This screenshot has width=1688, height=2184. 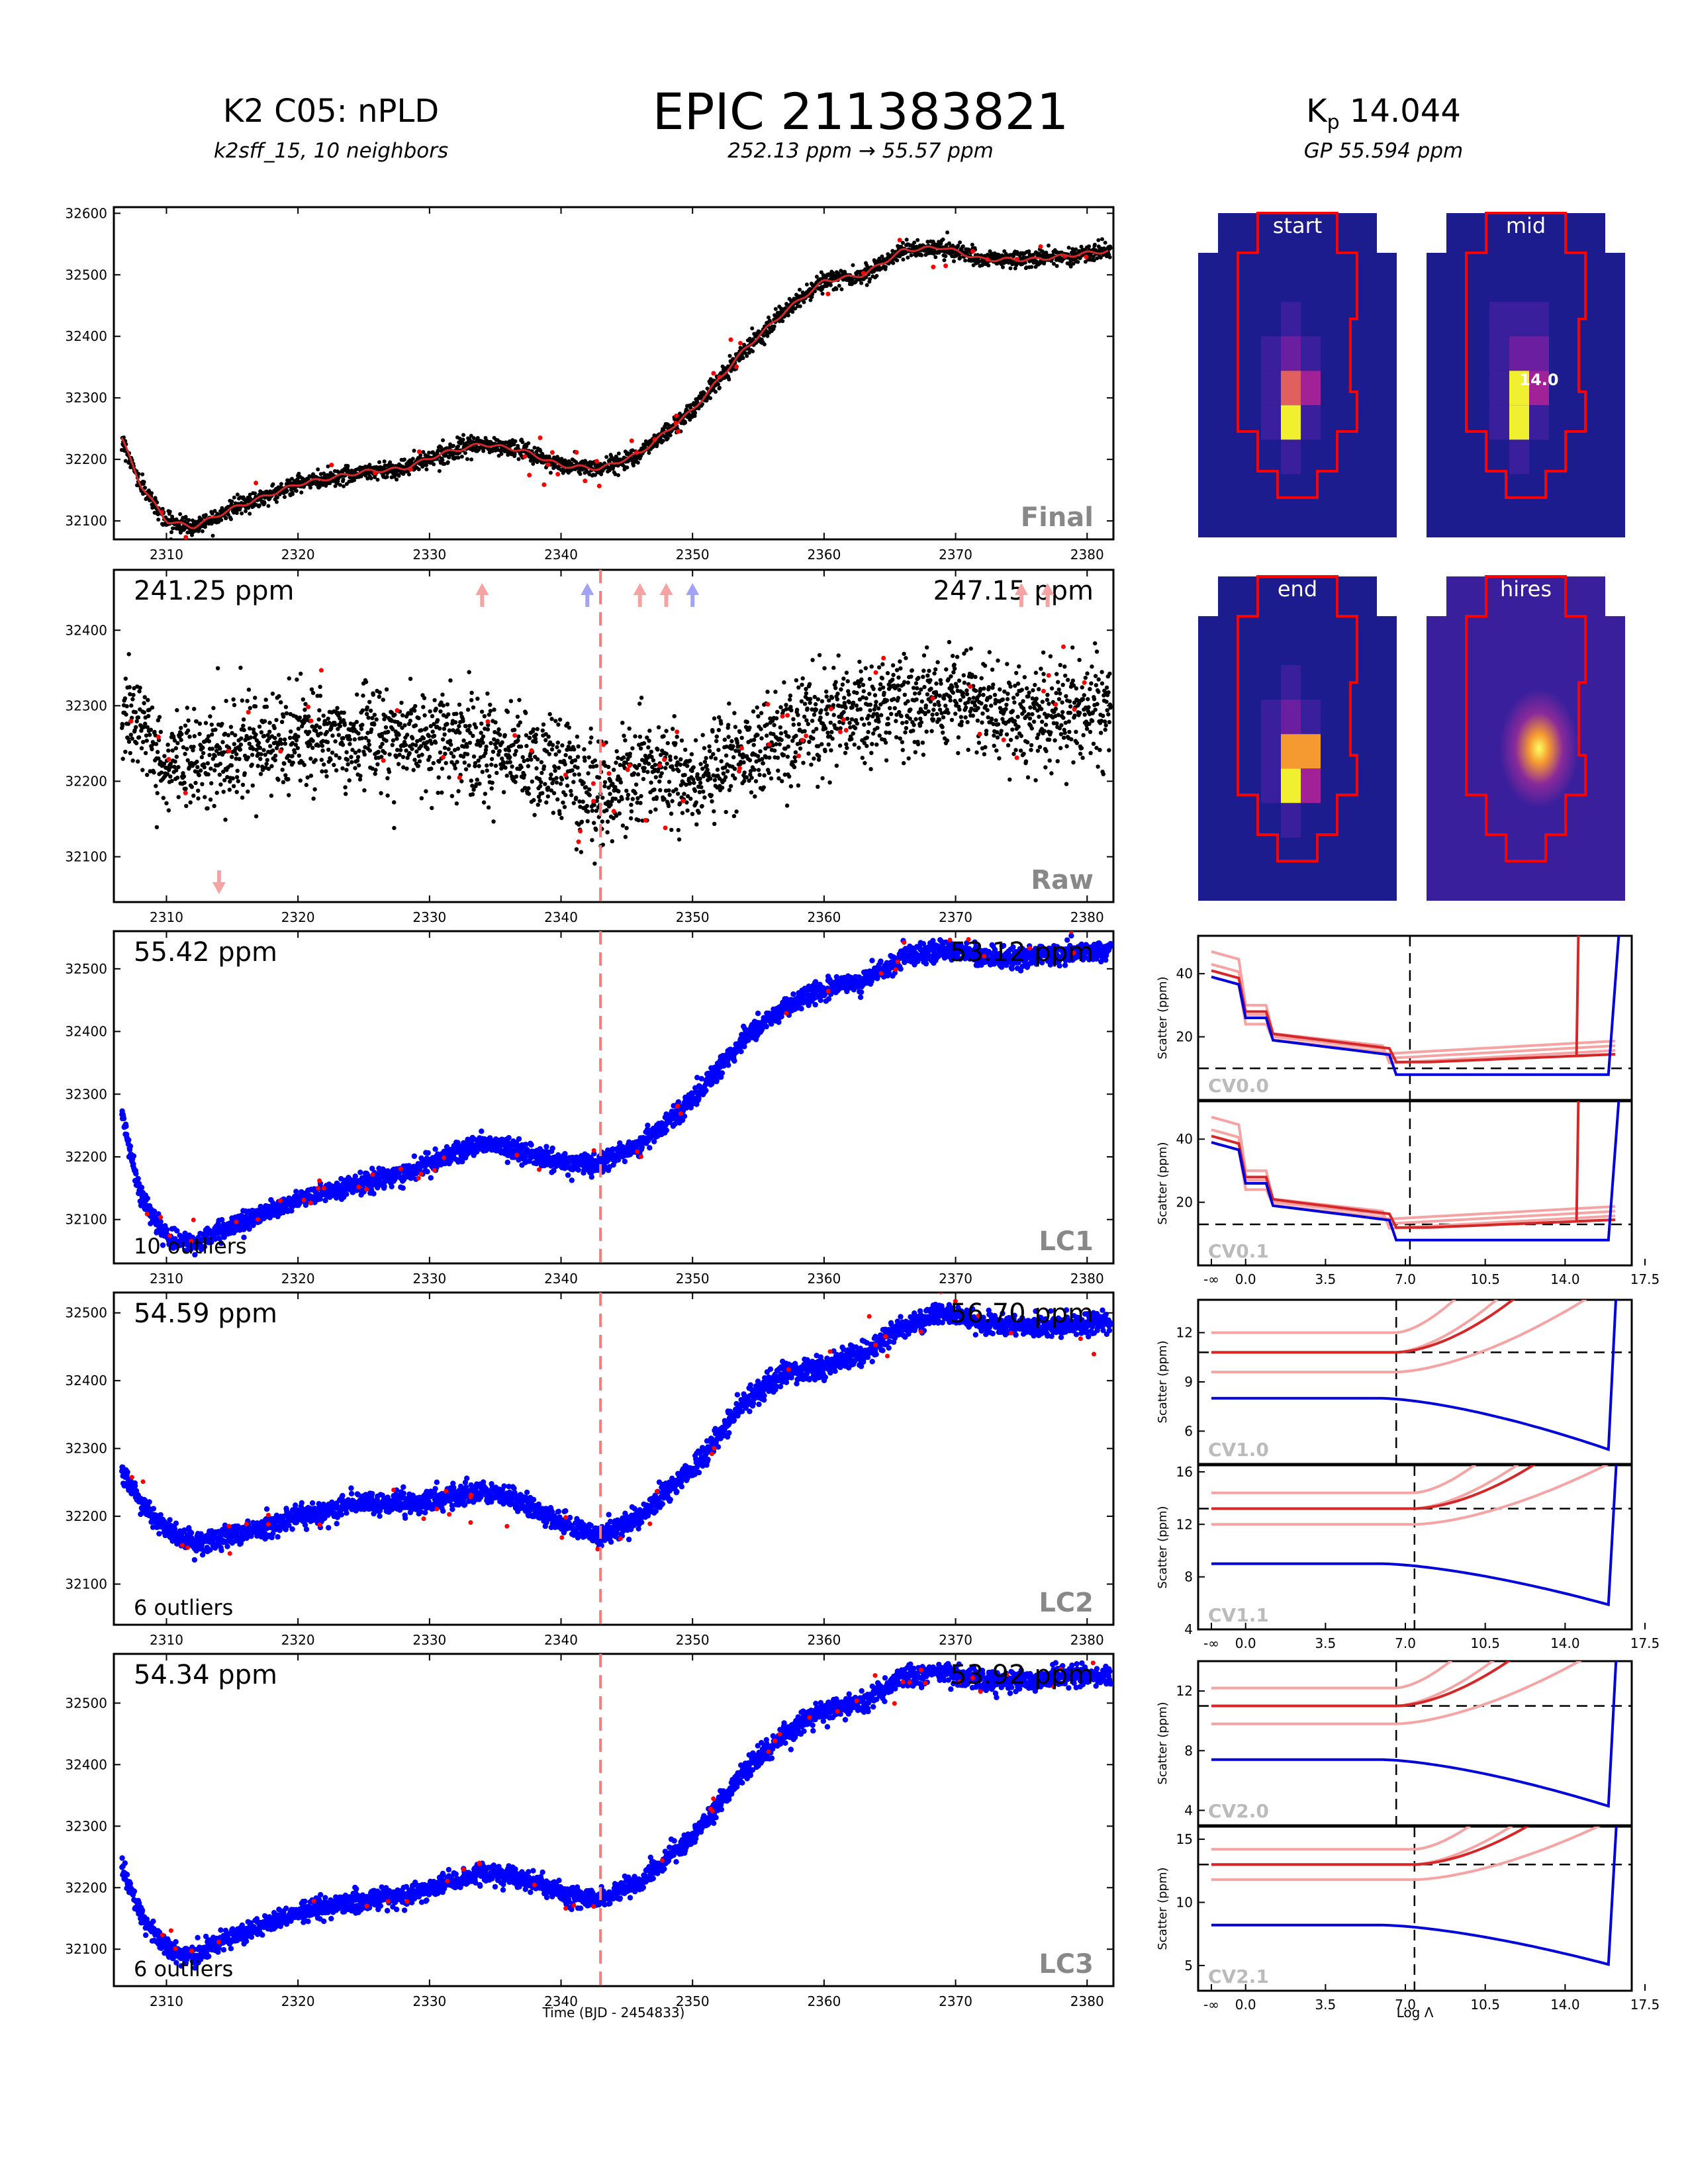 What do you see at coordinates (1333, 122) in the screenshot?
I see `header-right-title-sub: p` at bounding box center [1333, 122].